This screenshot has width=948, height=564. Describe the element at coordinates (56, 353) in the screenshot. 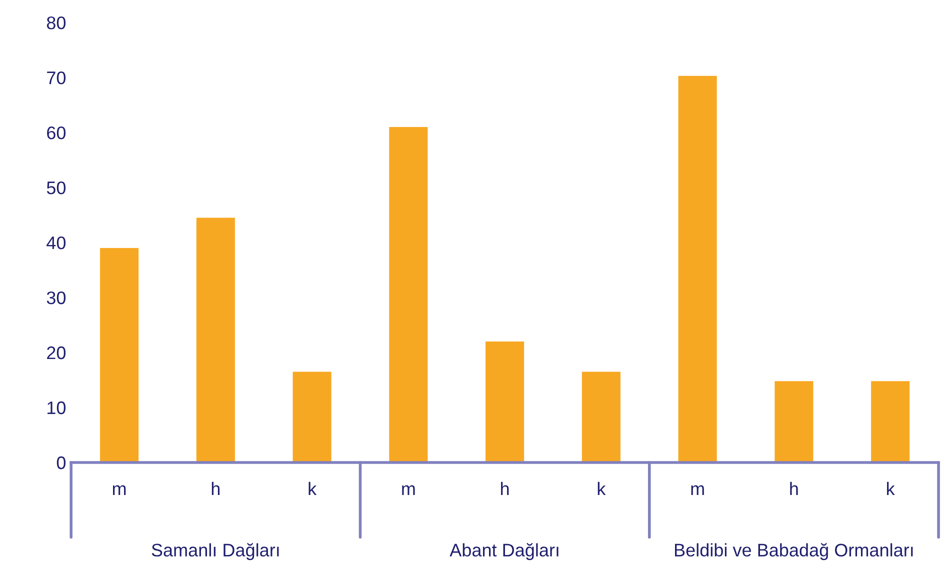

I see `y-tick-label: 20` at that location.